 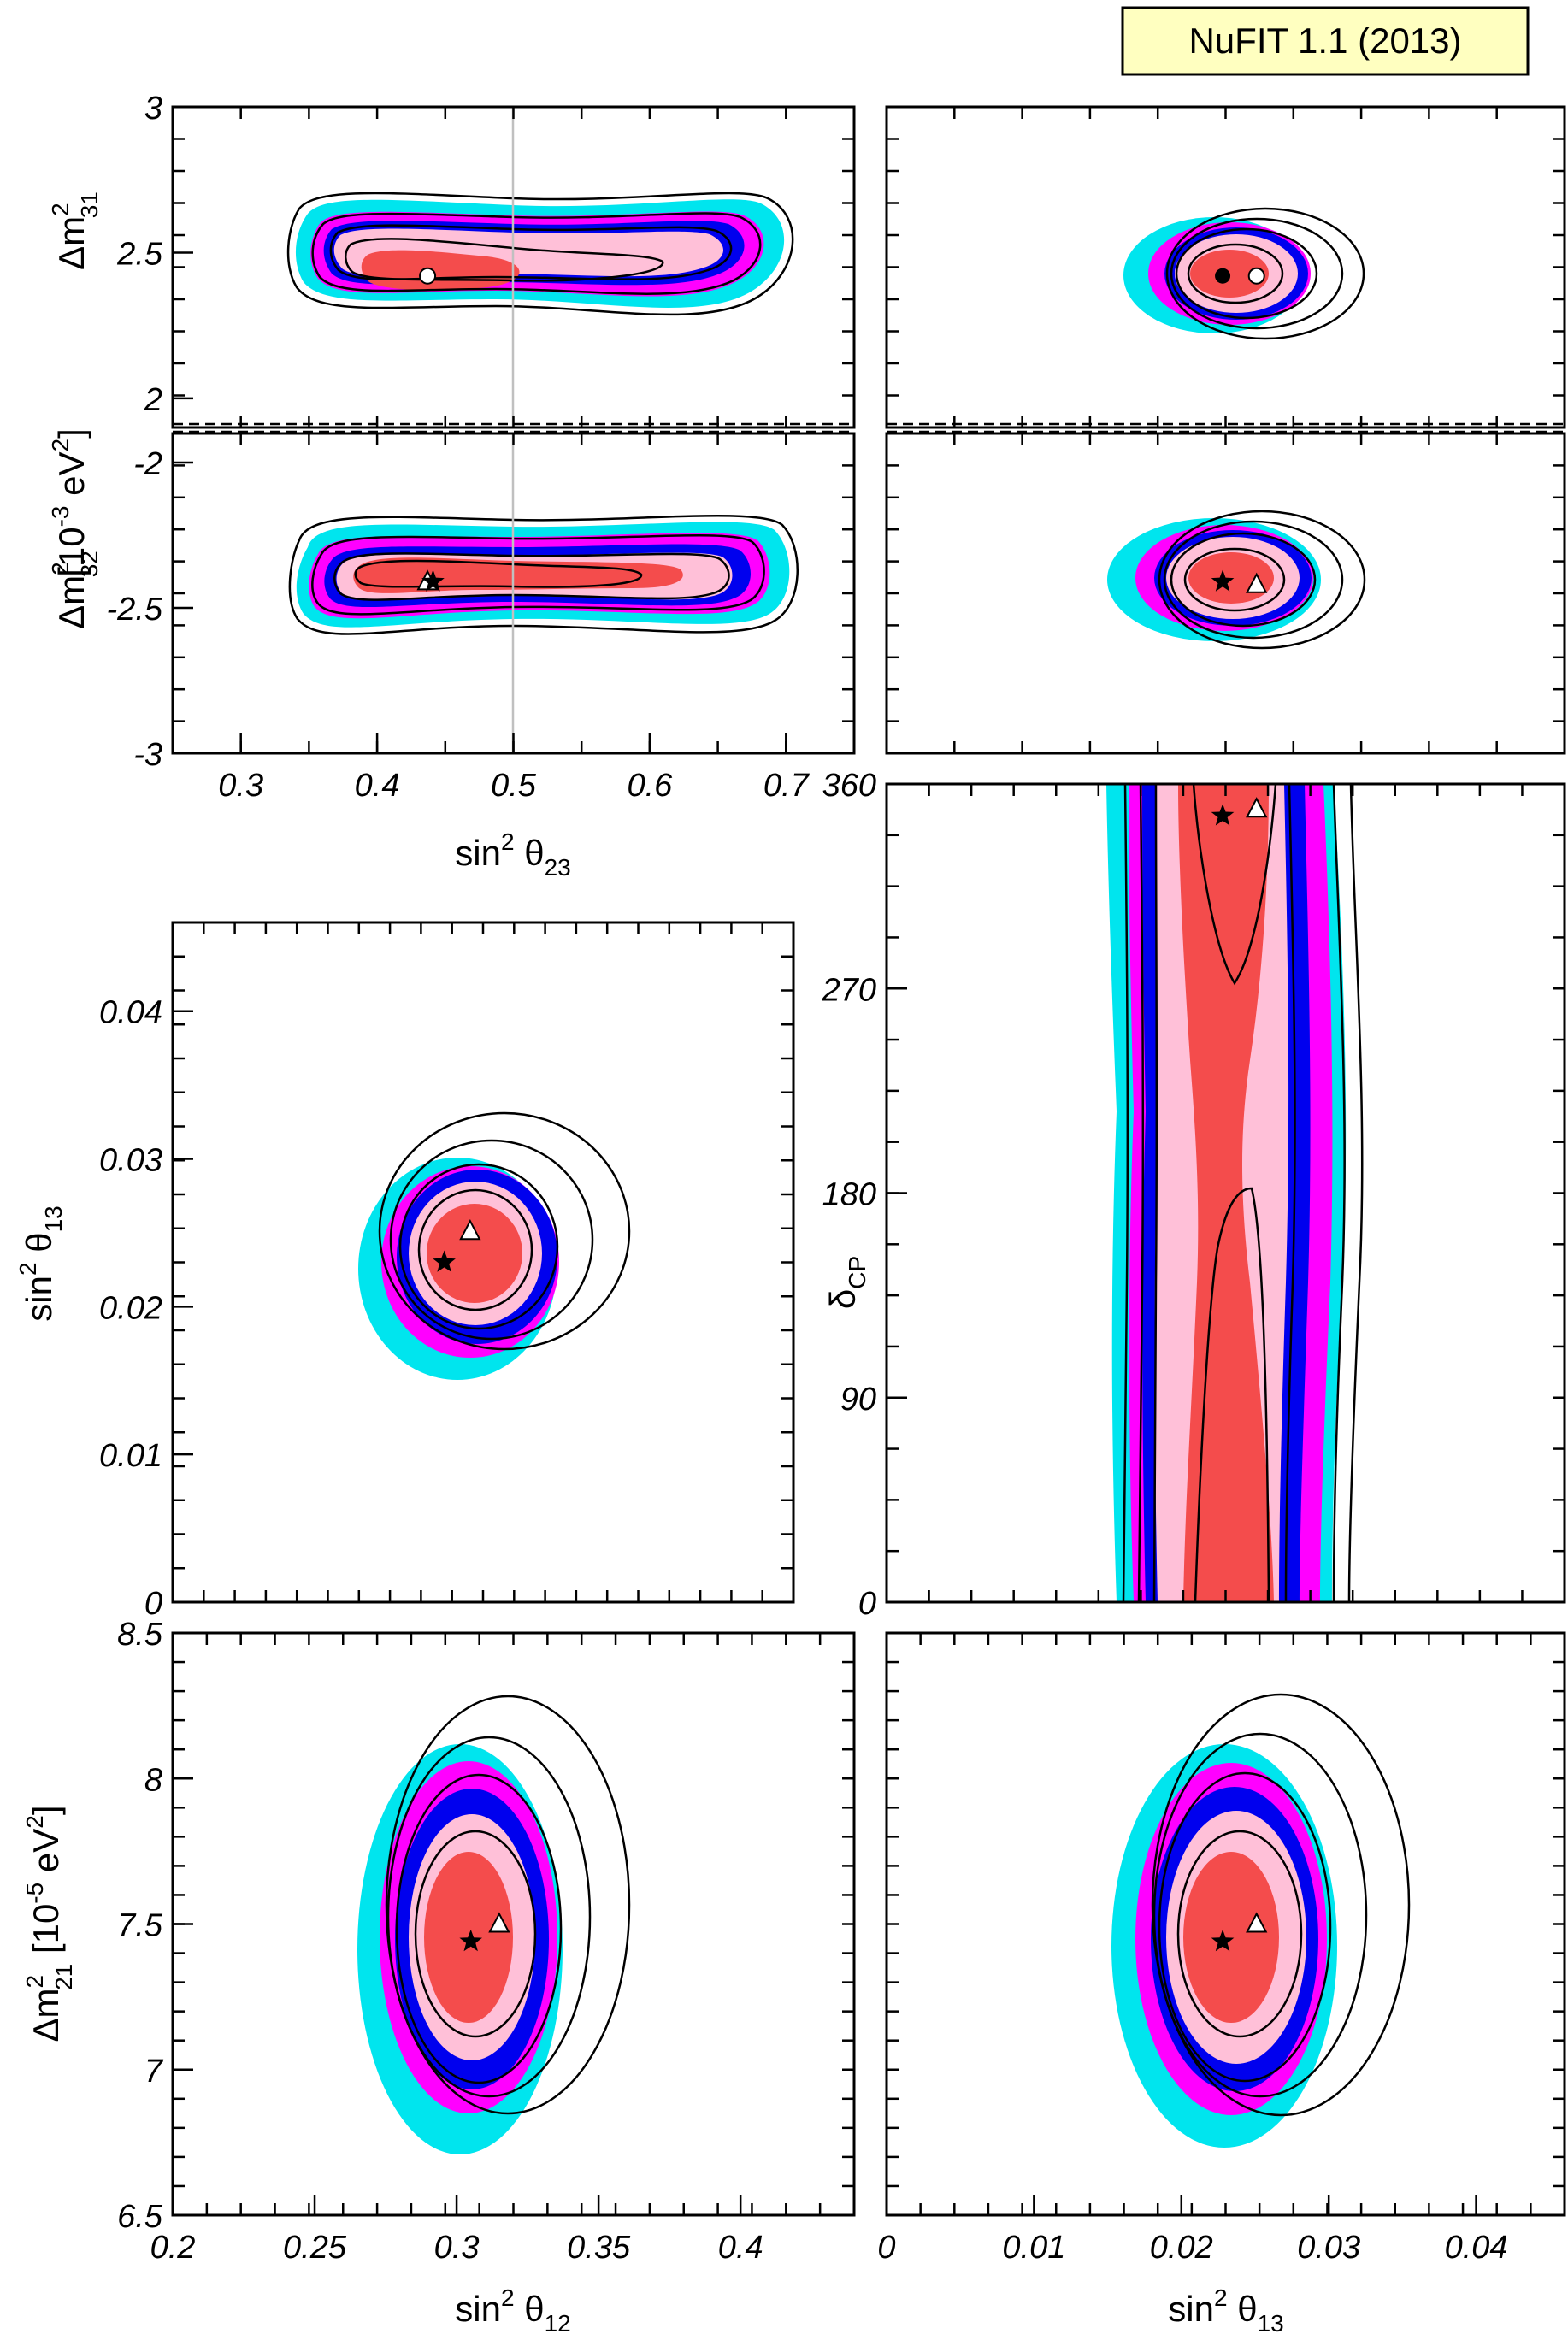 What do you see at coordinates (849, 1195) in the screenshot?
I see `y-tick-label: 180` at bounding box center [849, 1195].